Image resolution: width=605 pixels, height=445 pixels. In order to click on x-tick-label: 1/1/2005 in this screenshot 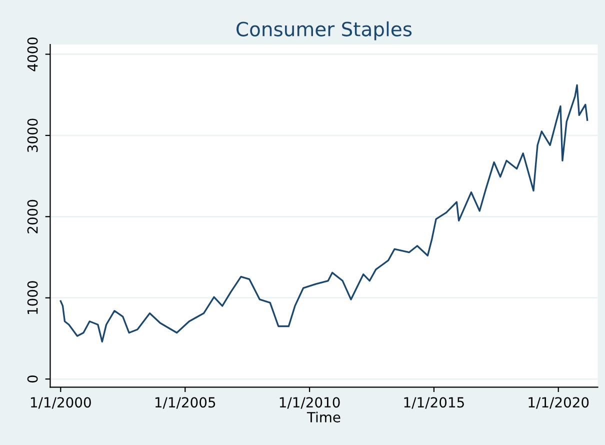, I will do `click(185, 403)`.